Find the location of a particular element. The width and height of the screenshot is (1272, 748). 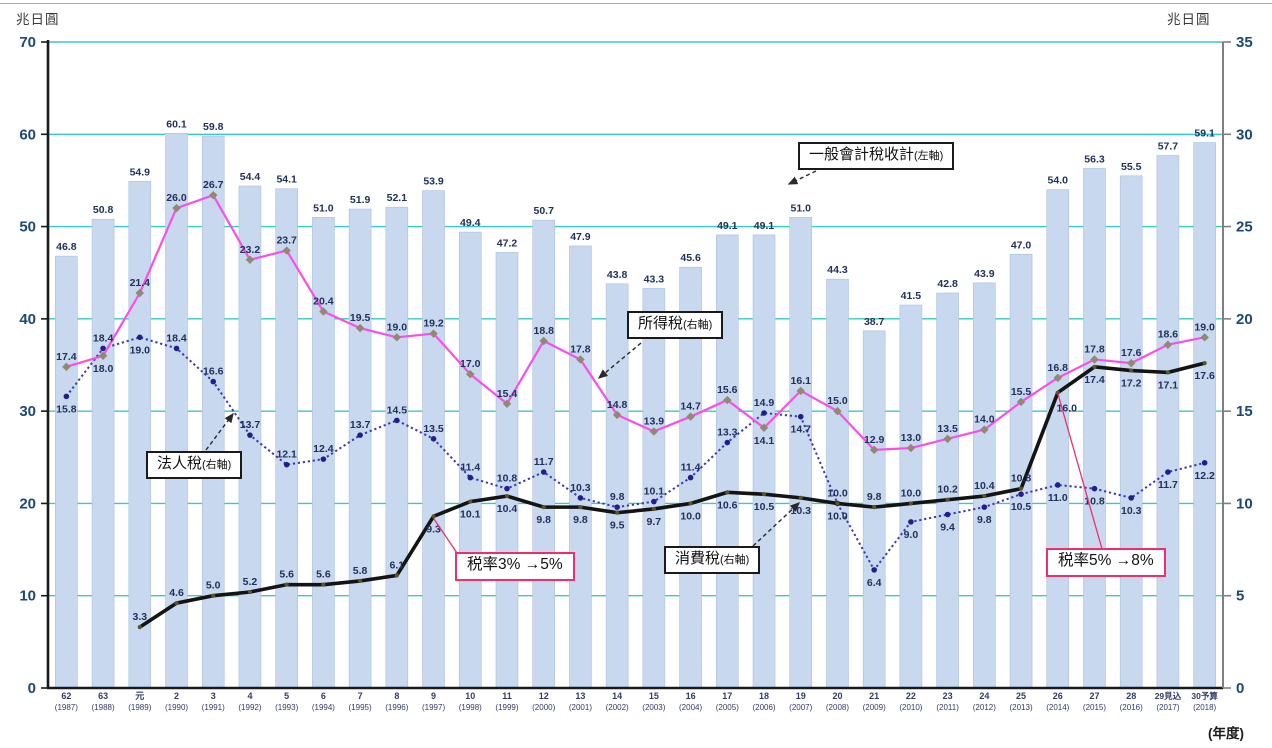

income-tax-value-label: 15.0 is located at coordinates (837, 401).